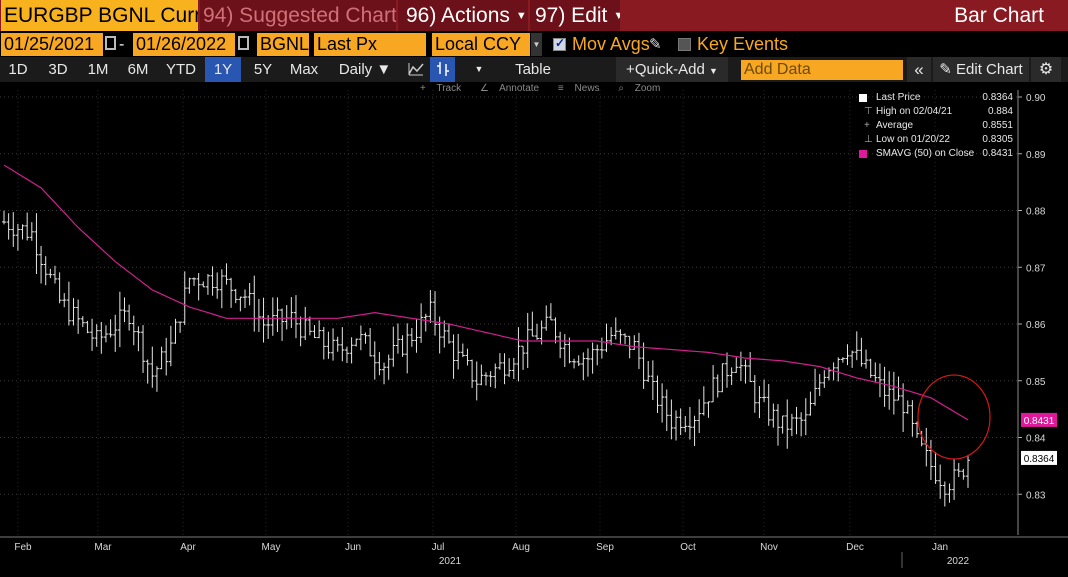  What do you see at coordinates (298, 15) in the screenshot?
I see `suggested-charts-button: 94) Suggested Charts` at bounding box center [298, 15].